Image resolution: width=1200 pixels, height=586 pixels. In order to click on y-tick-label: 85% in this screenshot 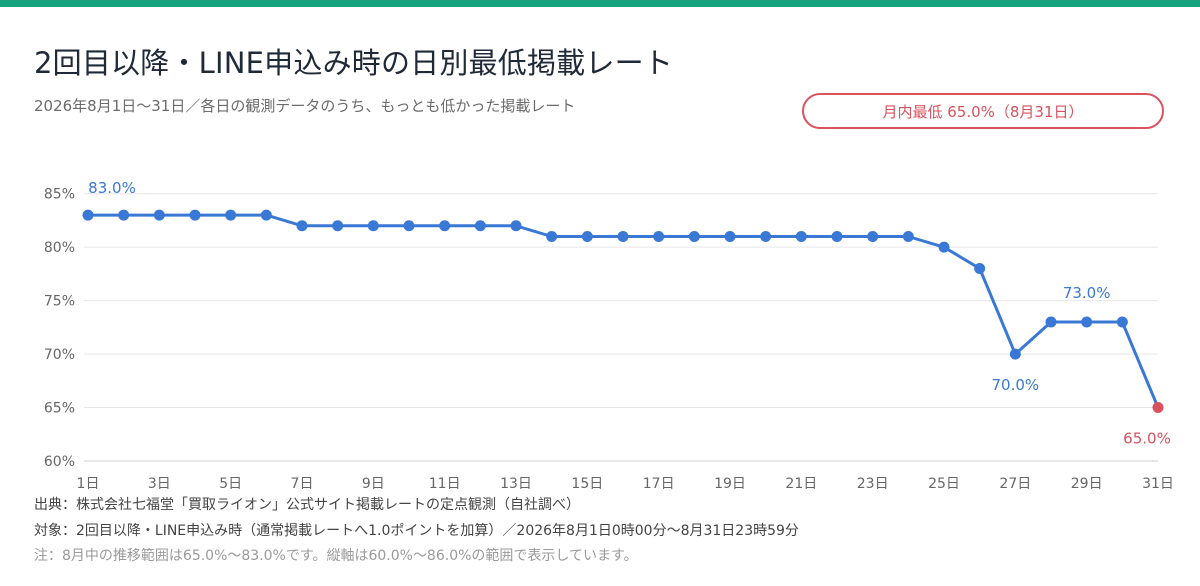, I will do `click(59, 195)`.